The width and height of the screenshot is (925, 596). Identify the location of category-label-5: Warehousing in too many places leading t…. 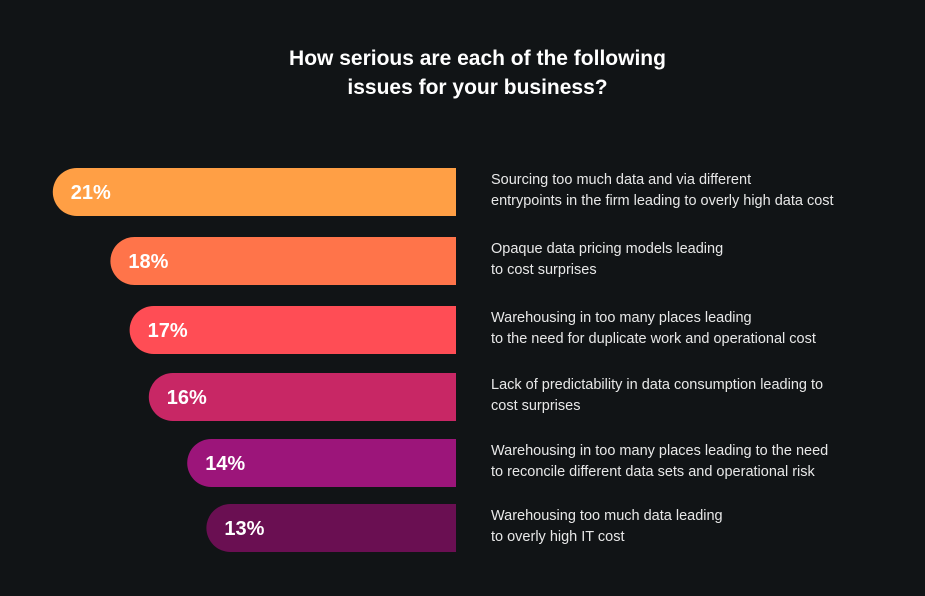
(701, 462).